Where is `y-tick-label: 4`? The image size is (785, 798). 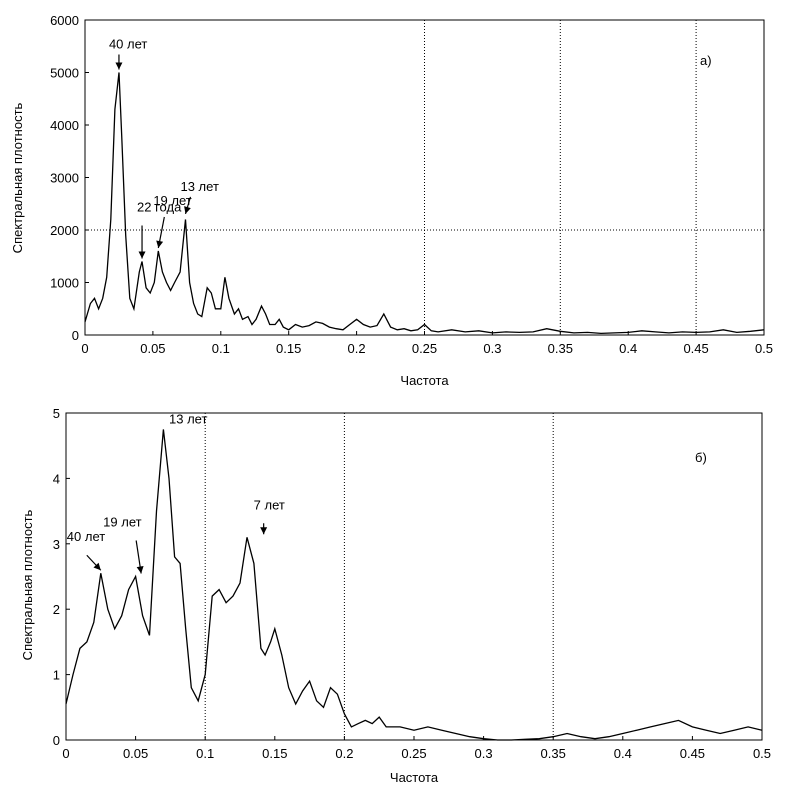
y-tick-label: 4 is located at coordinates (56, 478).